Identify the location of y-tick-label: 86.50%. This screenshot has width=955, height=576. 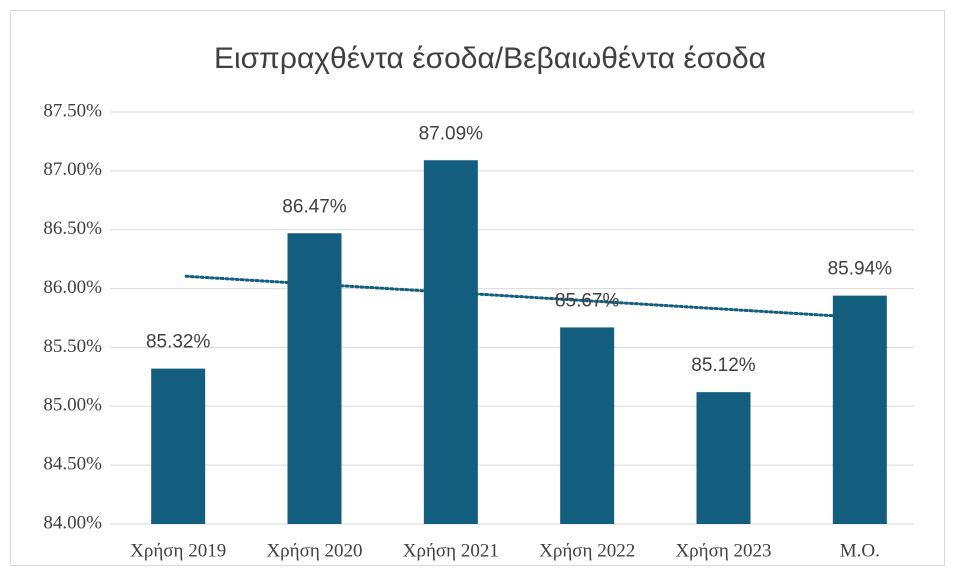
(72, 228).